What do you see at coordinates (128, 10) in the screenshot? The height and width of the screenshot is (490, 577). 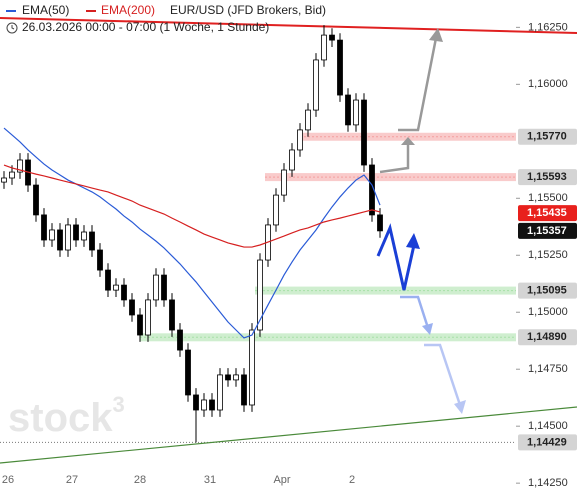 I see `legend-entry: EMA(200)` at bounding box center [128, 10].